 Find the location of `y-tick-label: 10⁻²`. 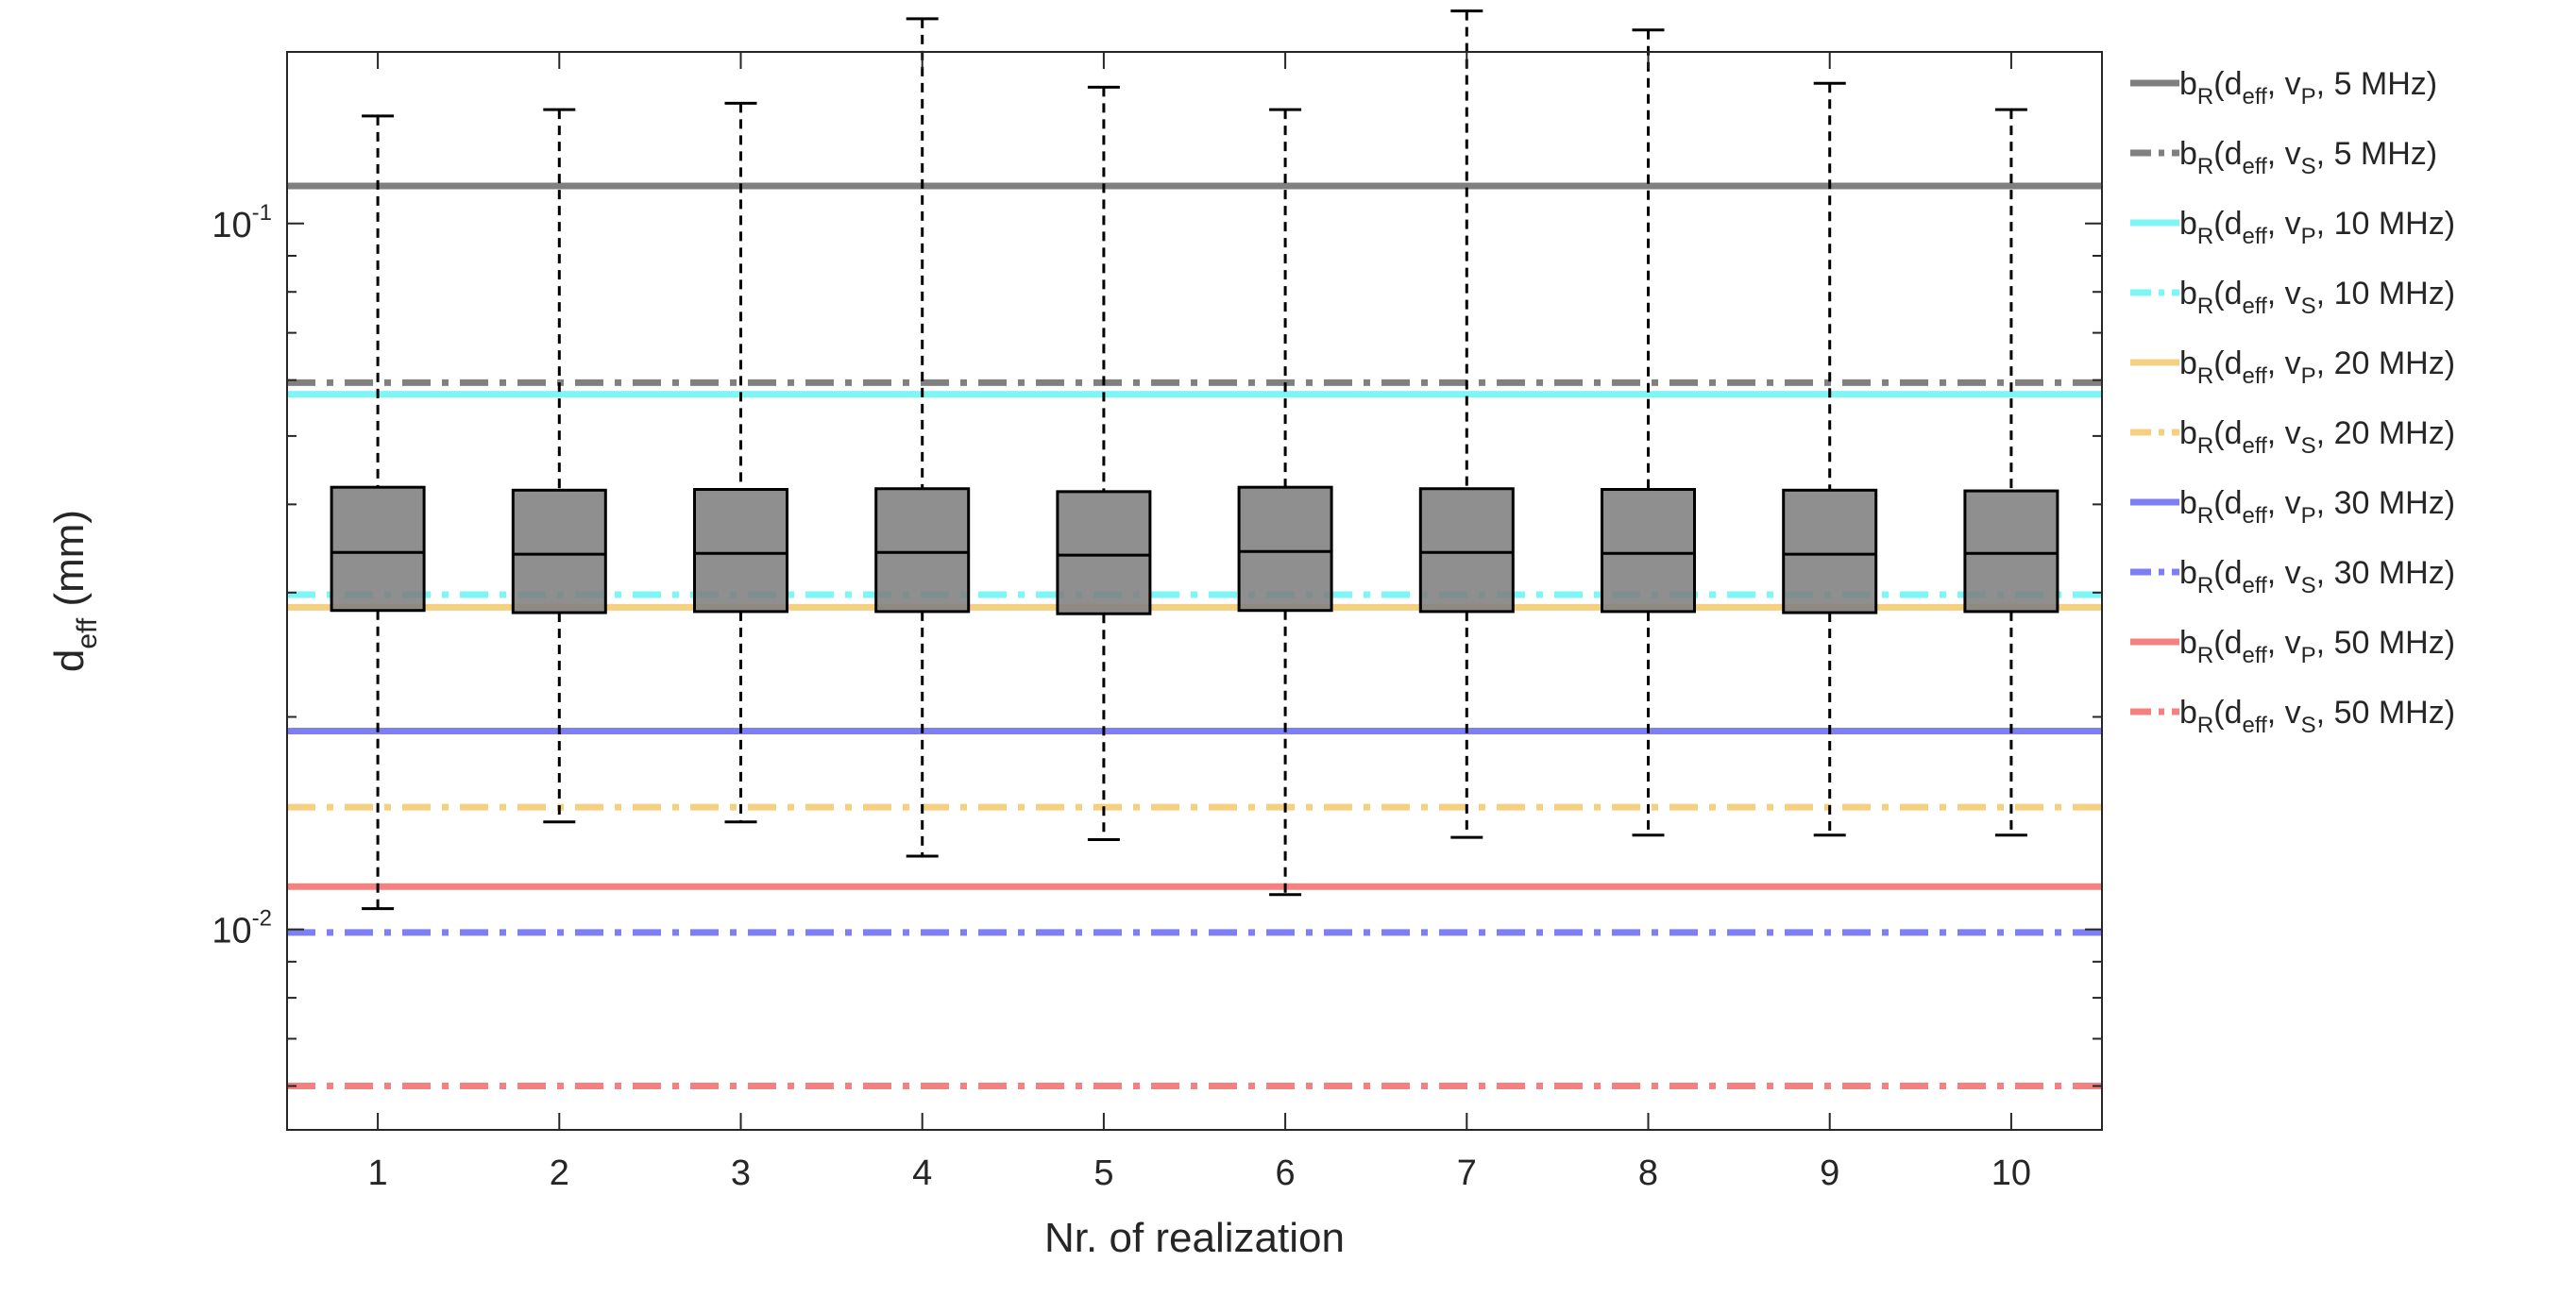

y-tick-label: 10⁻² is located at coordinates (242, 928).